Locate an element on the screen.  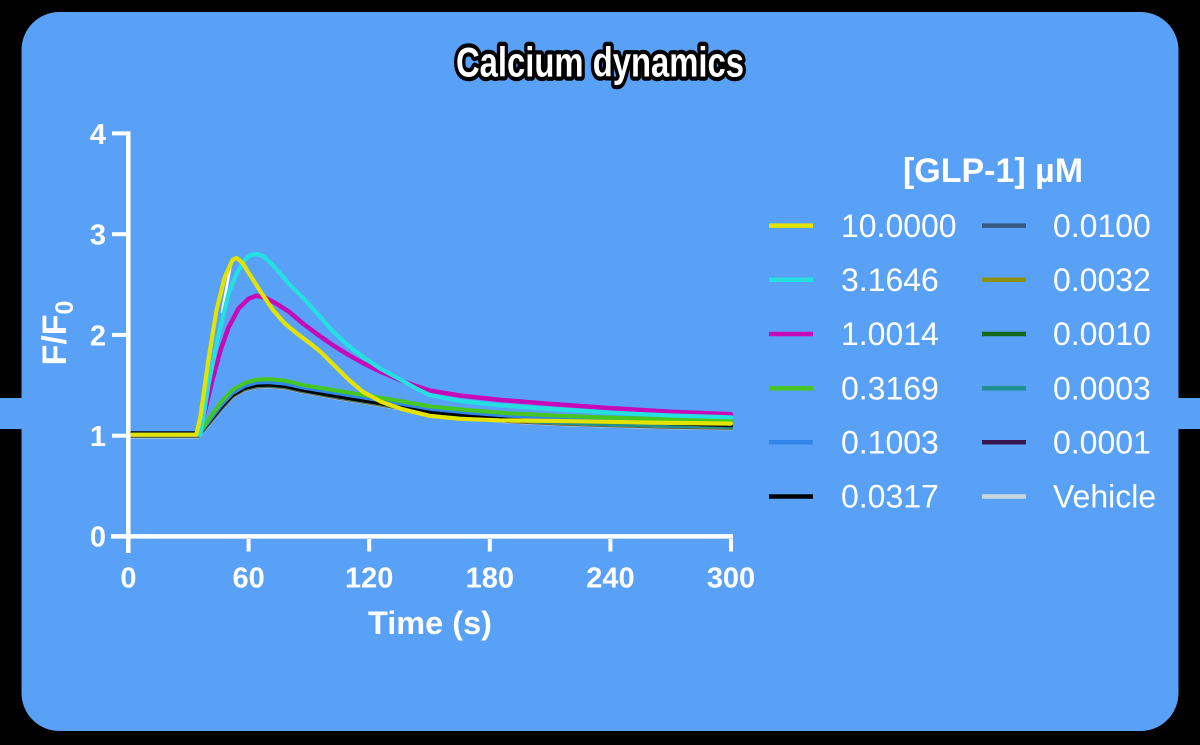
svg-text: 2 is located at coordinates (98, 336).